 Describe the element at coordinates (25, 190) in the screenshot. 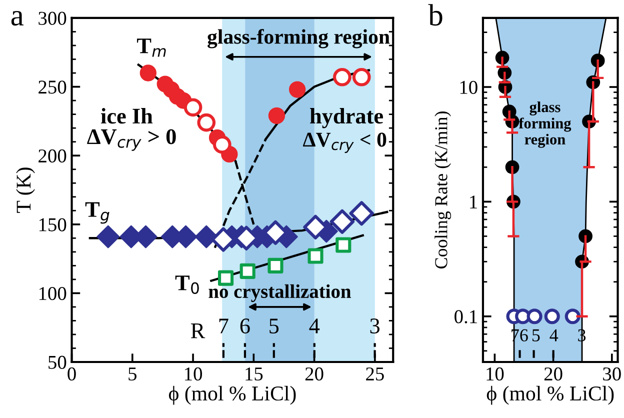

I see `y-axis-title: T (K)` at that location.